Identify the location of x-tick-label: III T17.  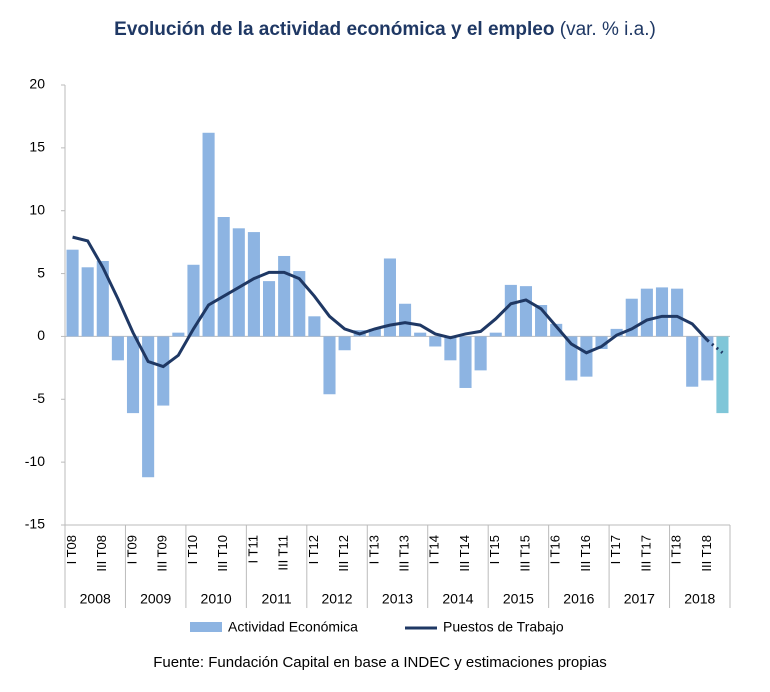
(645, 553).